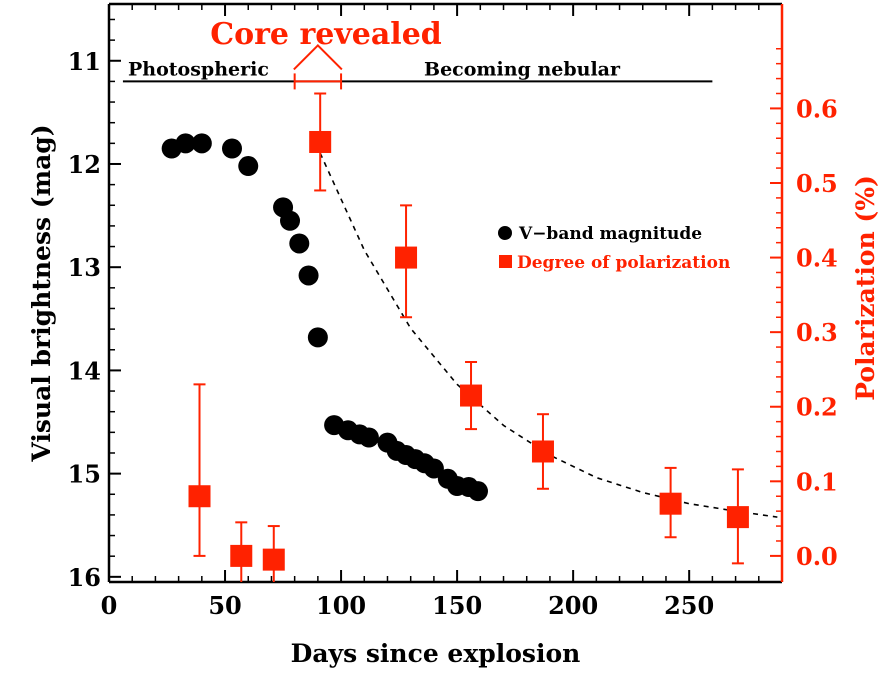 The width and height of the screenshot is (892, 673). What do you see at coordinates (326, 34) in the screenshot?
I see `core-revealed-label: Core revealed` at bounding box center [326, 34].